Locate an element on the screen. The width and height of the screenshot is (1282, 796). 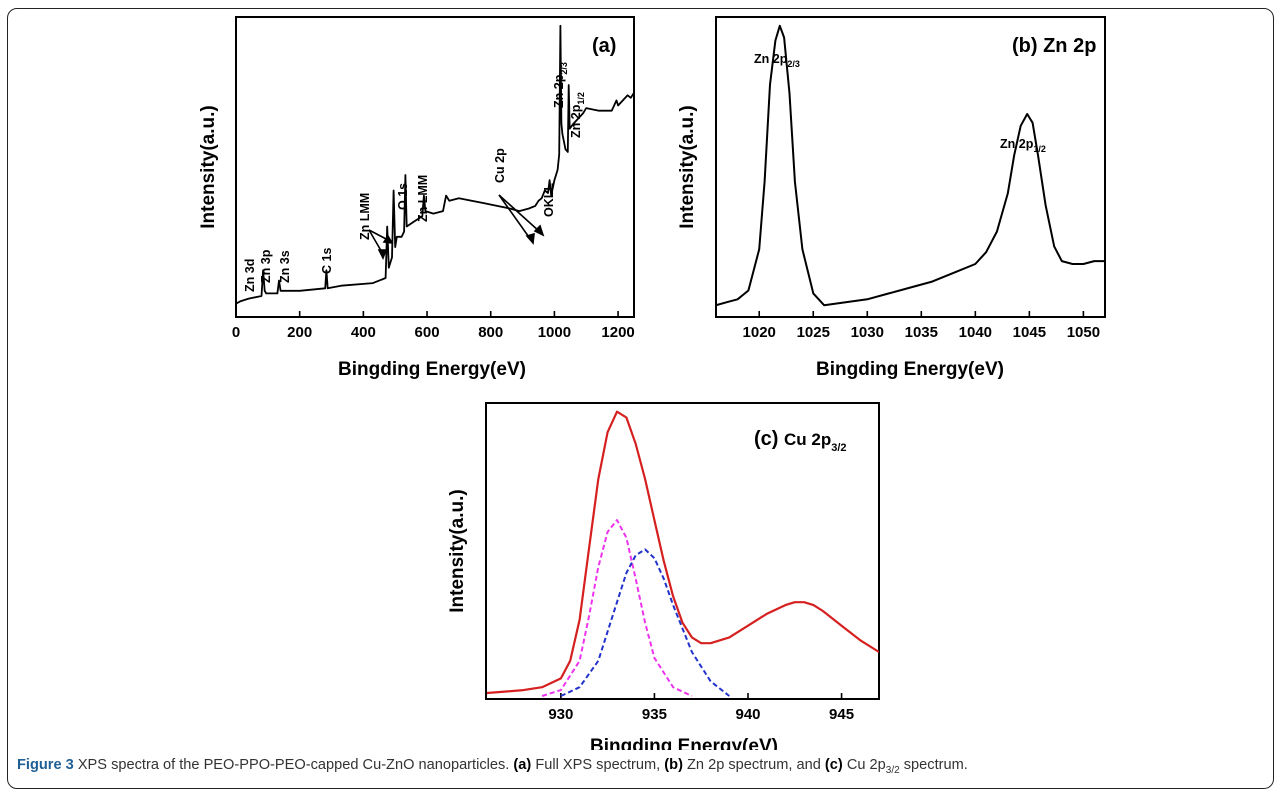
panel-c-spectra is located at coordinates (683, 553).